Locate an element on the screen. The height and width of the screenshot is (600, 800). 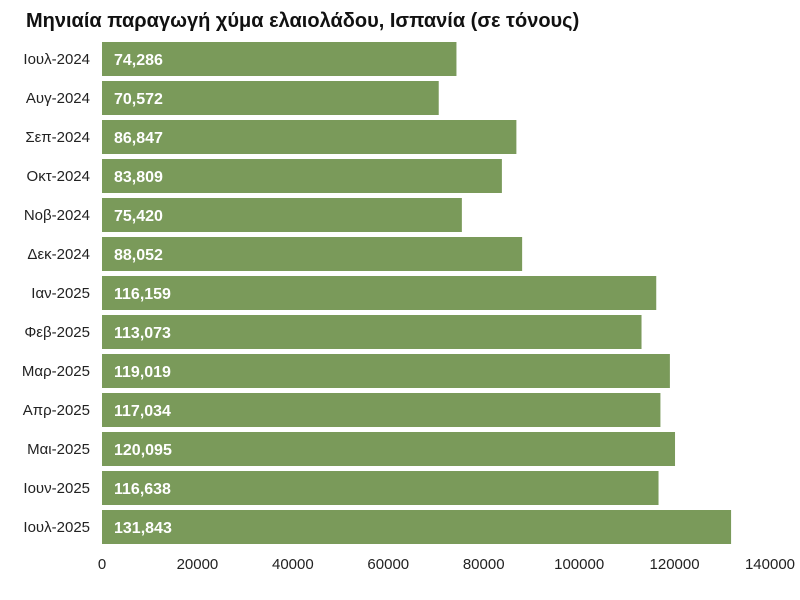
x-tick-label: 80000 is located at coordinates (484, 564).